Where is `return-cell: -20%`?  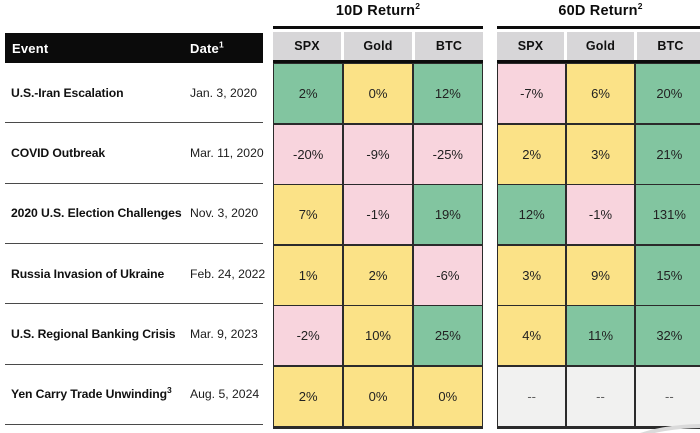 return-cell: -20% is located at coordinates (308, 154).